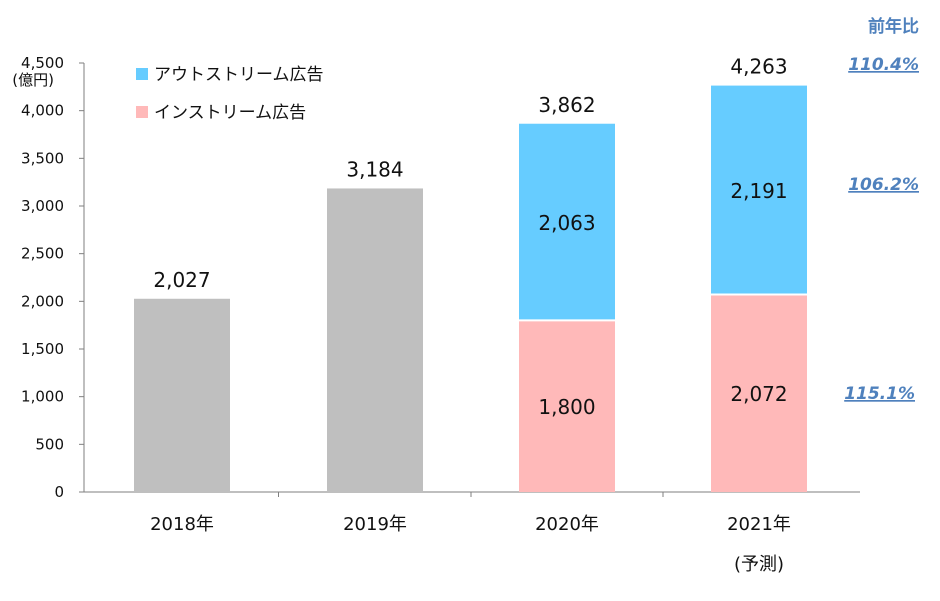  What do you see at coordinates (759, 564) in the screenshot?
I see `x-category-note: (予測)` at bounding box center [759, 564].